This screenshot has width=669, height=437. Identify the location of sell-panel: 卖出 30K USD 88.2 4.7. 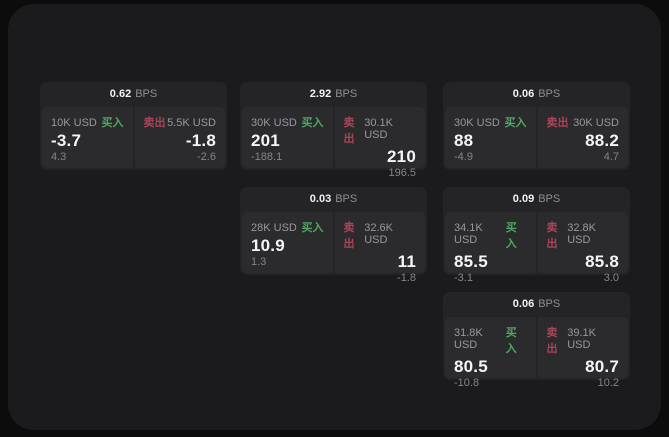
(582, 137).